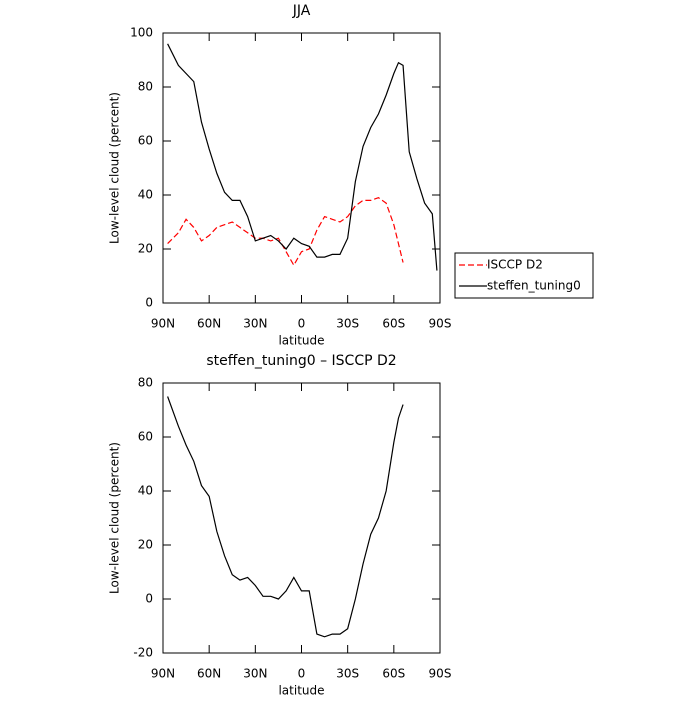 The image size is (700, 704). I want to click on y-tick-label: 100, so click(141, 33).